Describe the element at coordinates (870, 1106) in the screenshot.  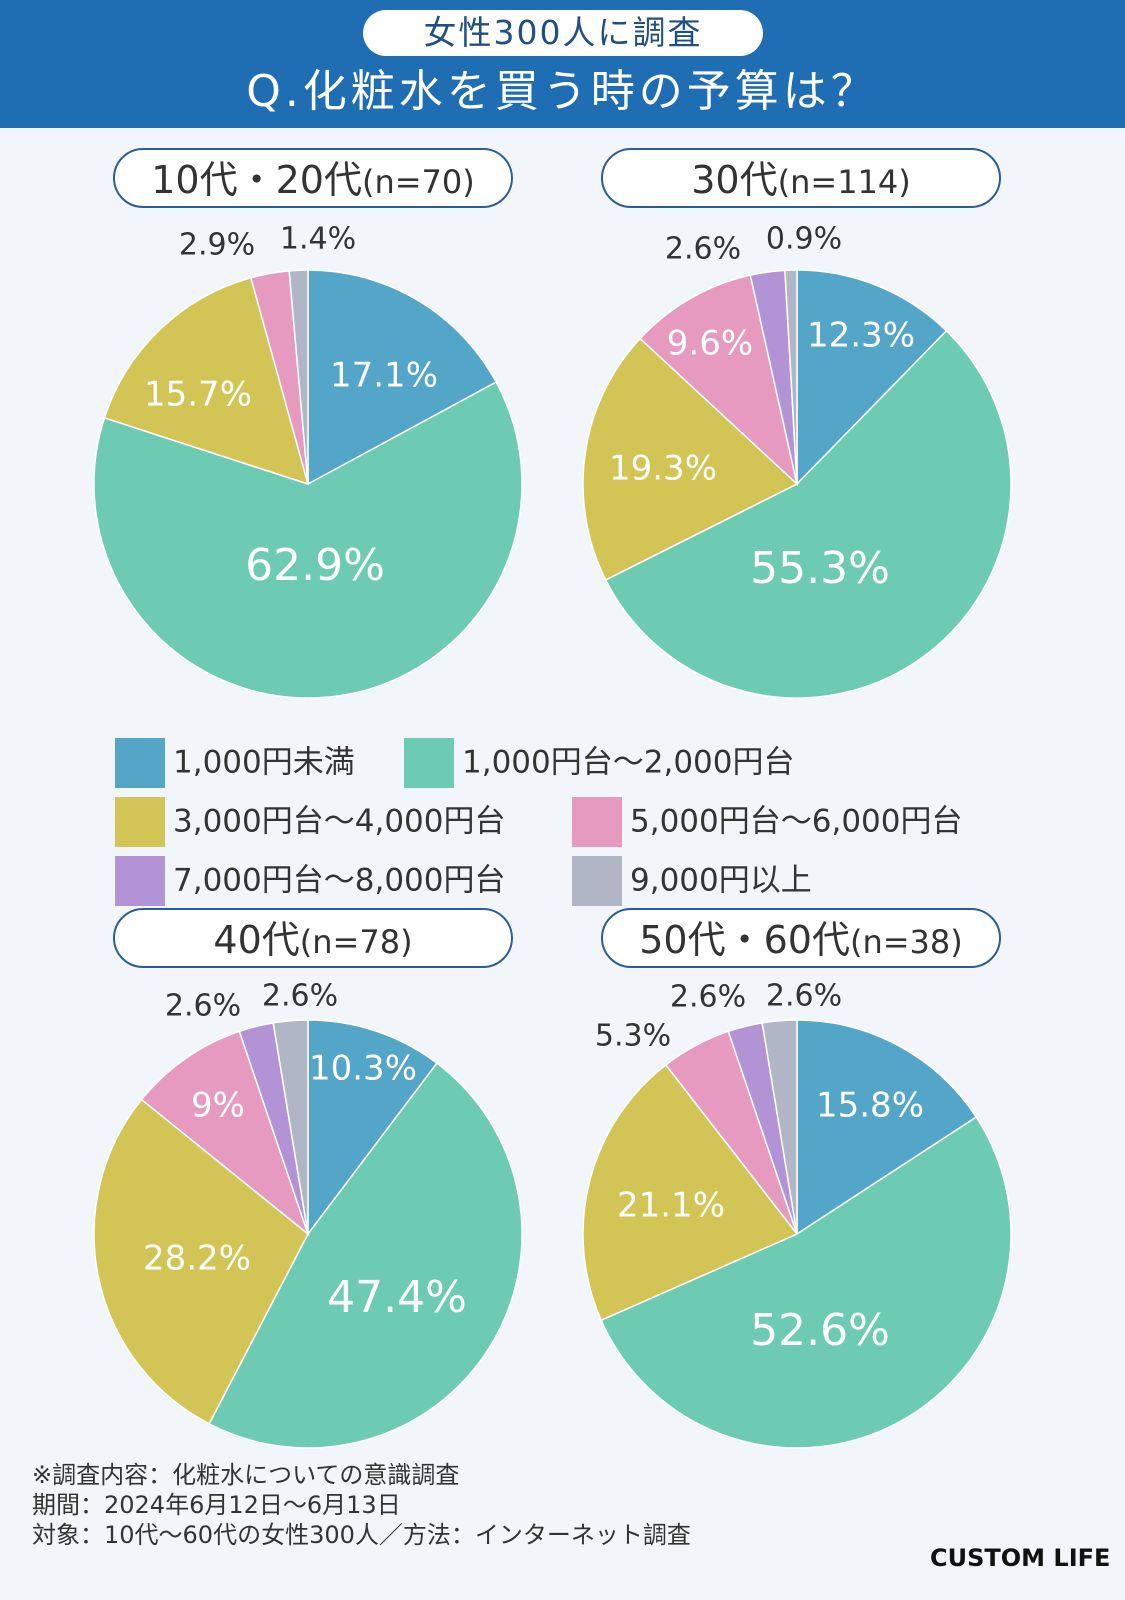
I see `pie-data-label: 15.8%` at that location.